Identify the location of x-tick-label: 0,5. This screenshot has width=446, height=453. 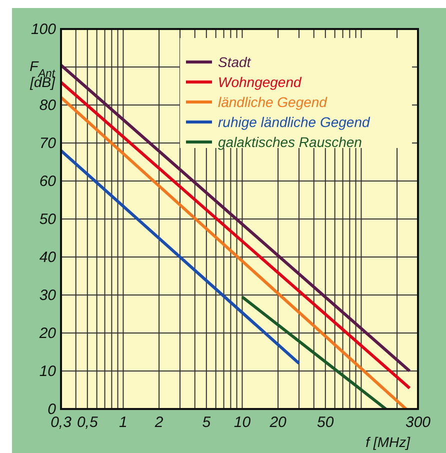
(87, 422).